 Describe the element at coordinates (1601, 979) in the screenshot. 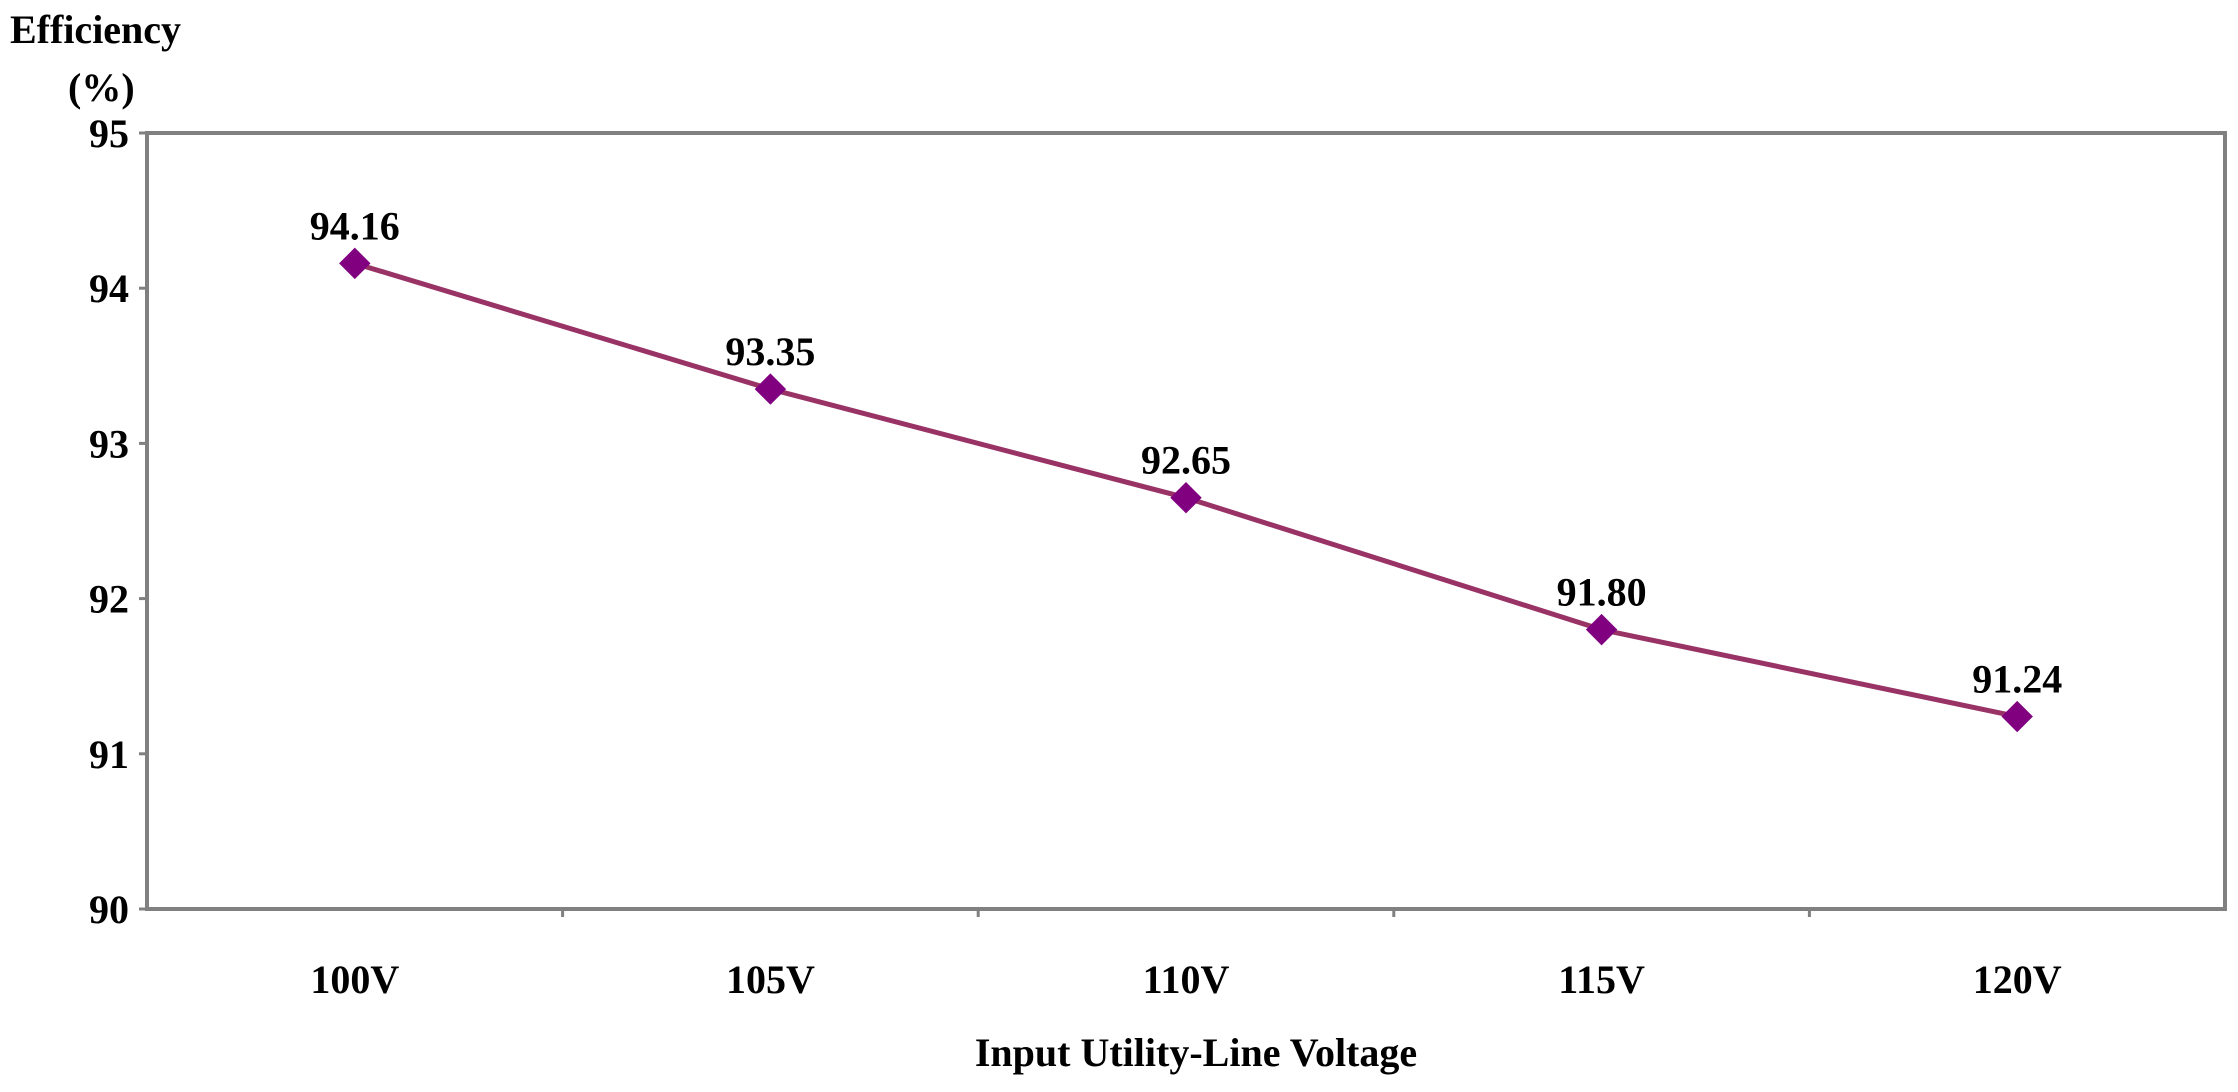

I see `x-tick-label: 115V` at that location.